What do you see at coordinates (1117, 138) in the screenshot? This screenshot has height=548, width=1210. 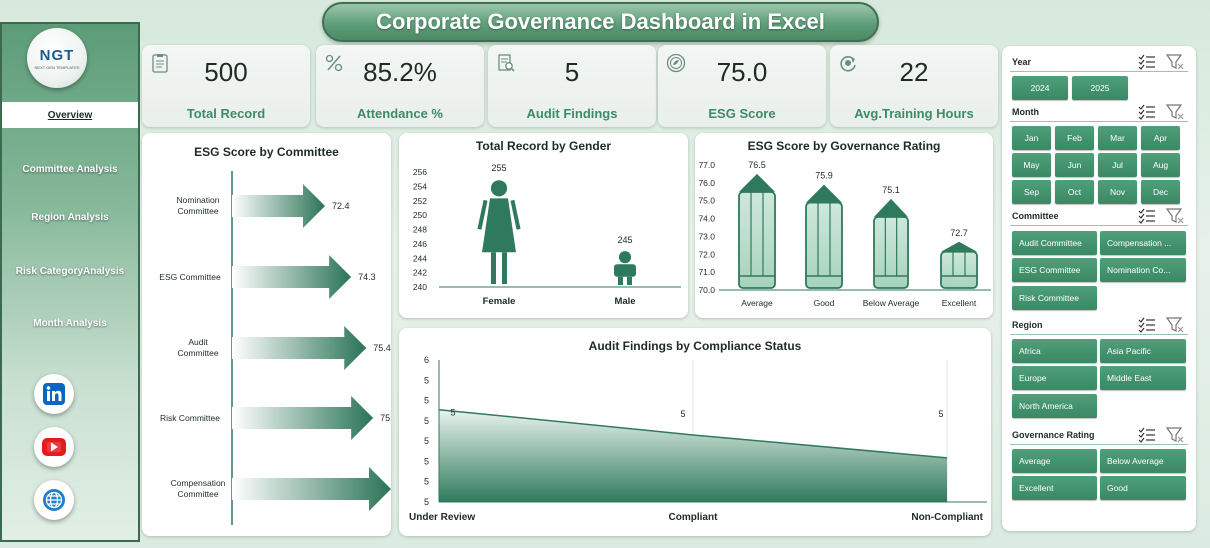 I see `slicer-month-item: Mar` at bounding box center [1117, 138].